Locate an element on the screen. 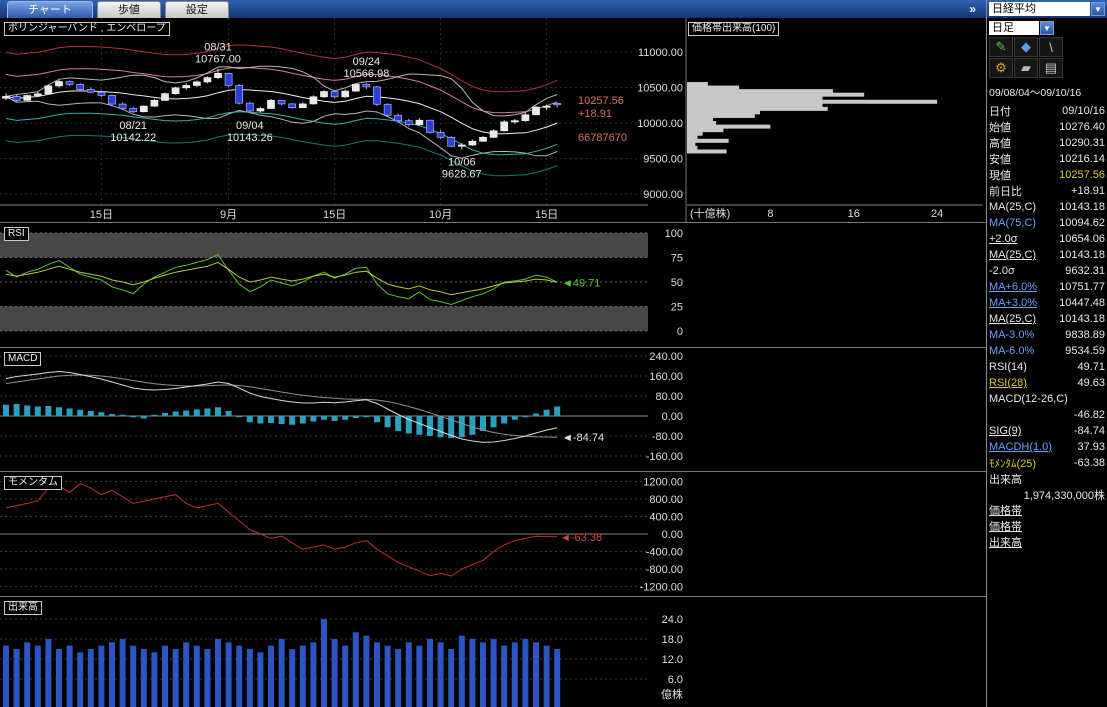  metric-label: 現値 is located at coordinates (1000, 176).